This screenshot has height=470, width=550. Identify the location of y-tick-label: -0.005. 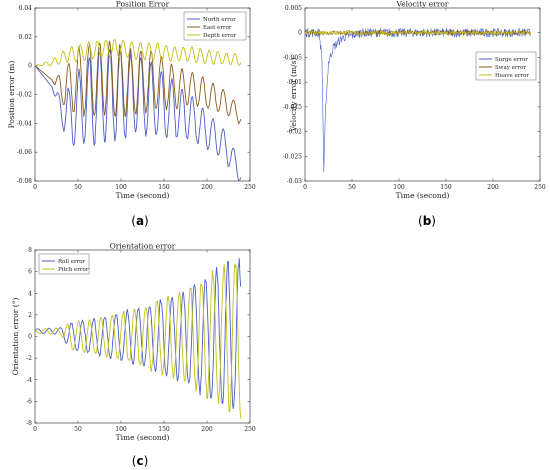
(292, 57).